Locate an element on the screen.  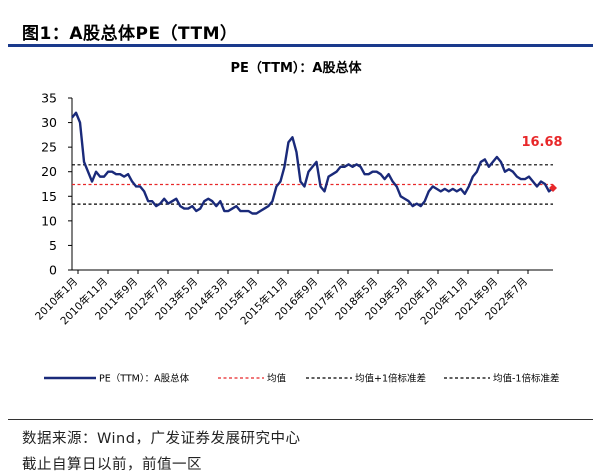
legend-label-2: 均值+1倍标准差 is located at coordinates (390, 379).